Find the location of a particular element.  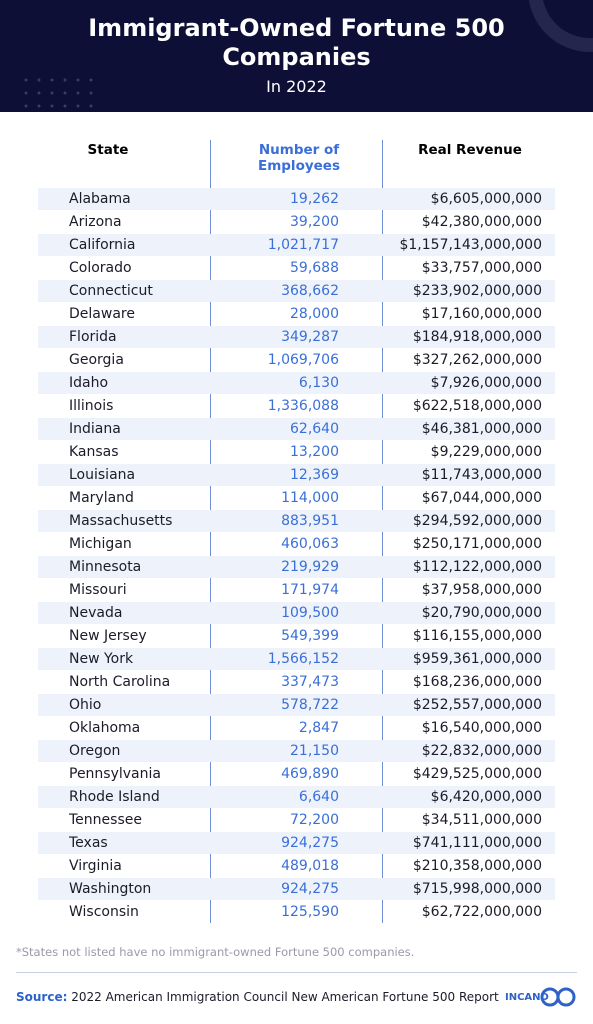

employees-cell: 2,847 is located at coordinates (318, 728).